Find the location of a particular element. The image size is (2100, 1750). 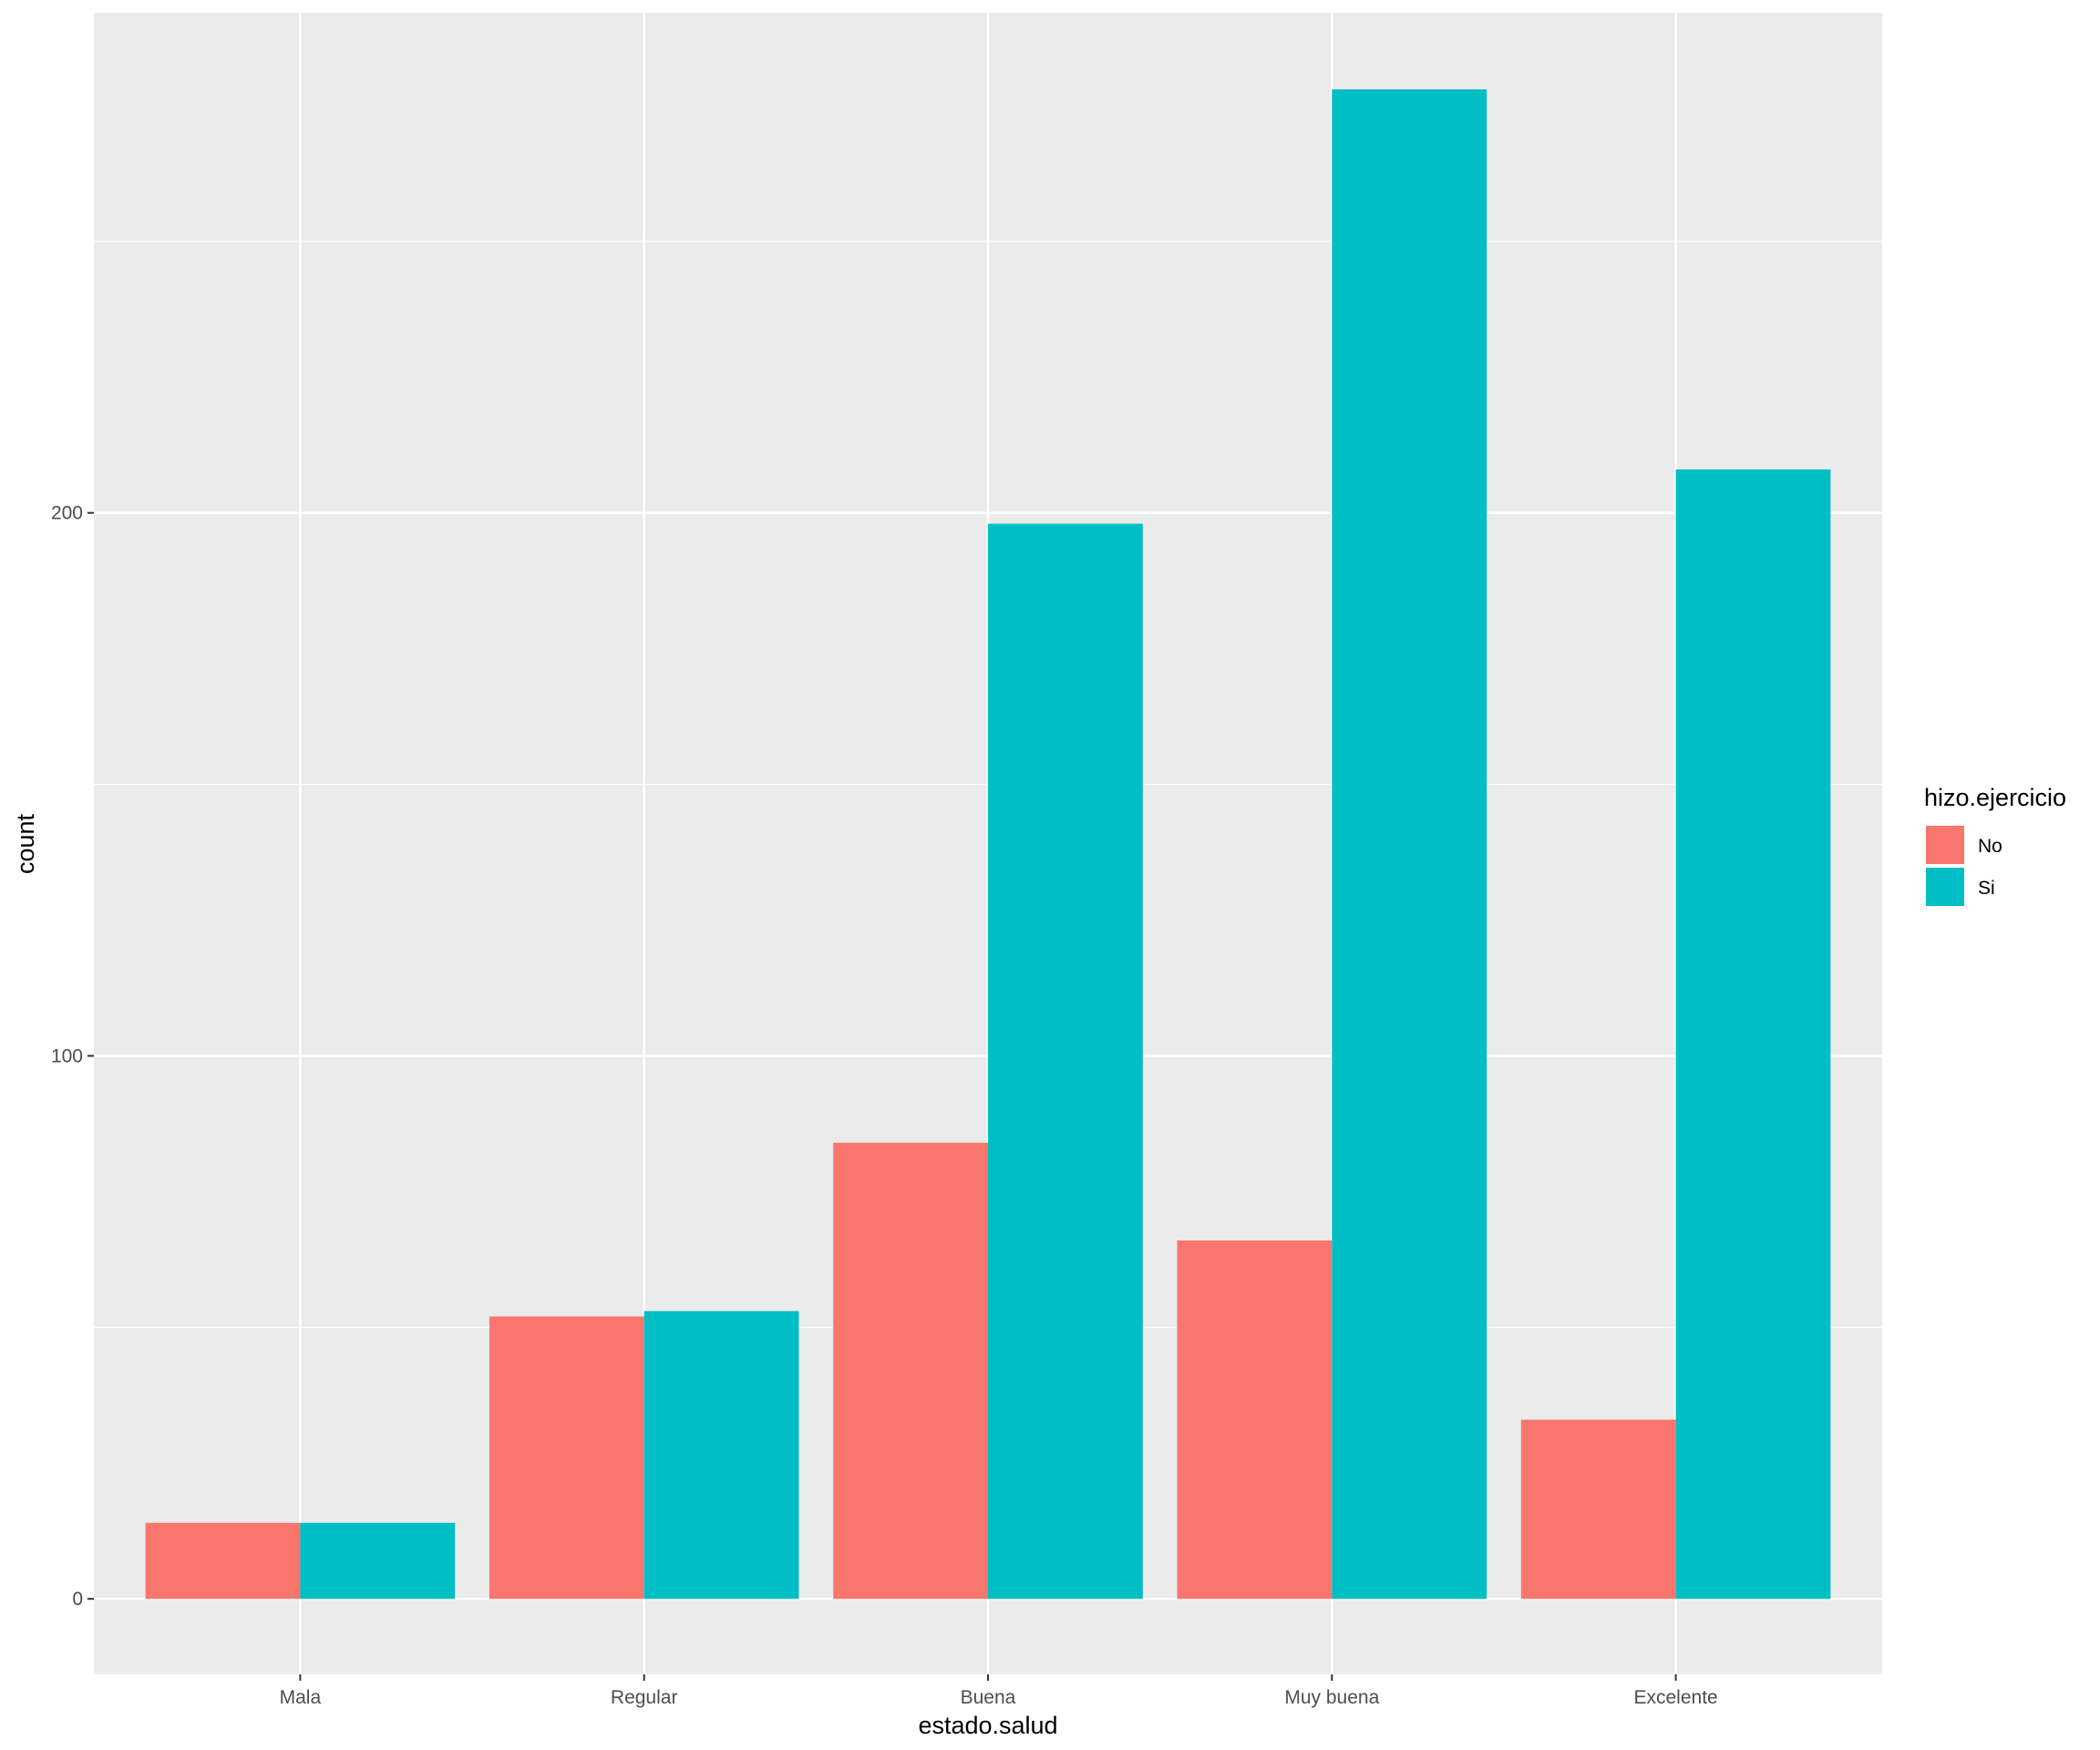

y-tick-label: 100 is located at coordinates (67, 1055).